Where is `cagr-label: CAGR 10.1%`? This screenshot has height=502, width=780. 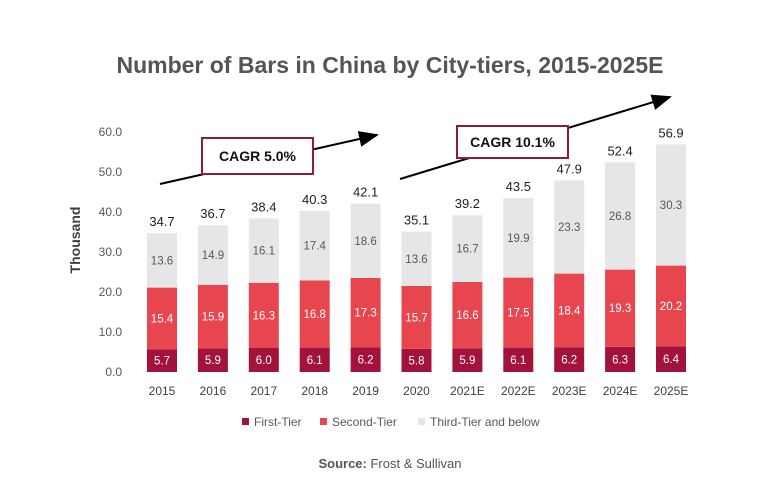 cagr-label: CAGR 10.1% is located at coordinates (512, 142).